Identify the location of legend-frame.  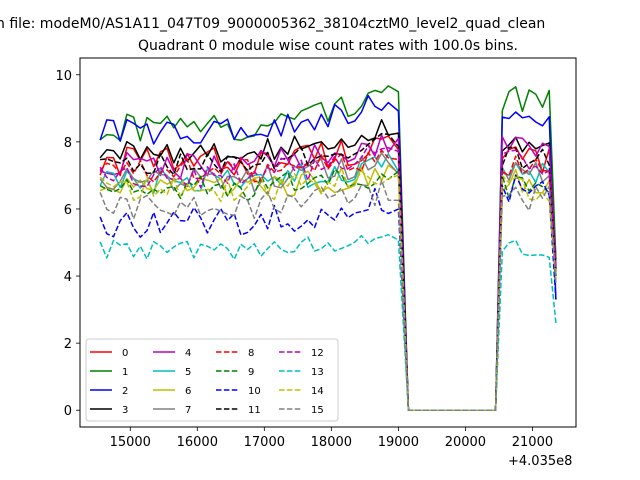
(212, 380).